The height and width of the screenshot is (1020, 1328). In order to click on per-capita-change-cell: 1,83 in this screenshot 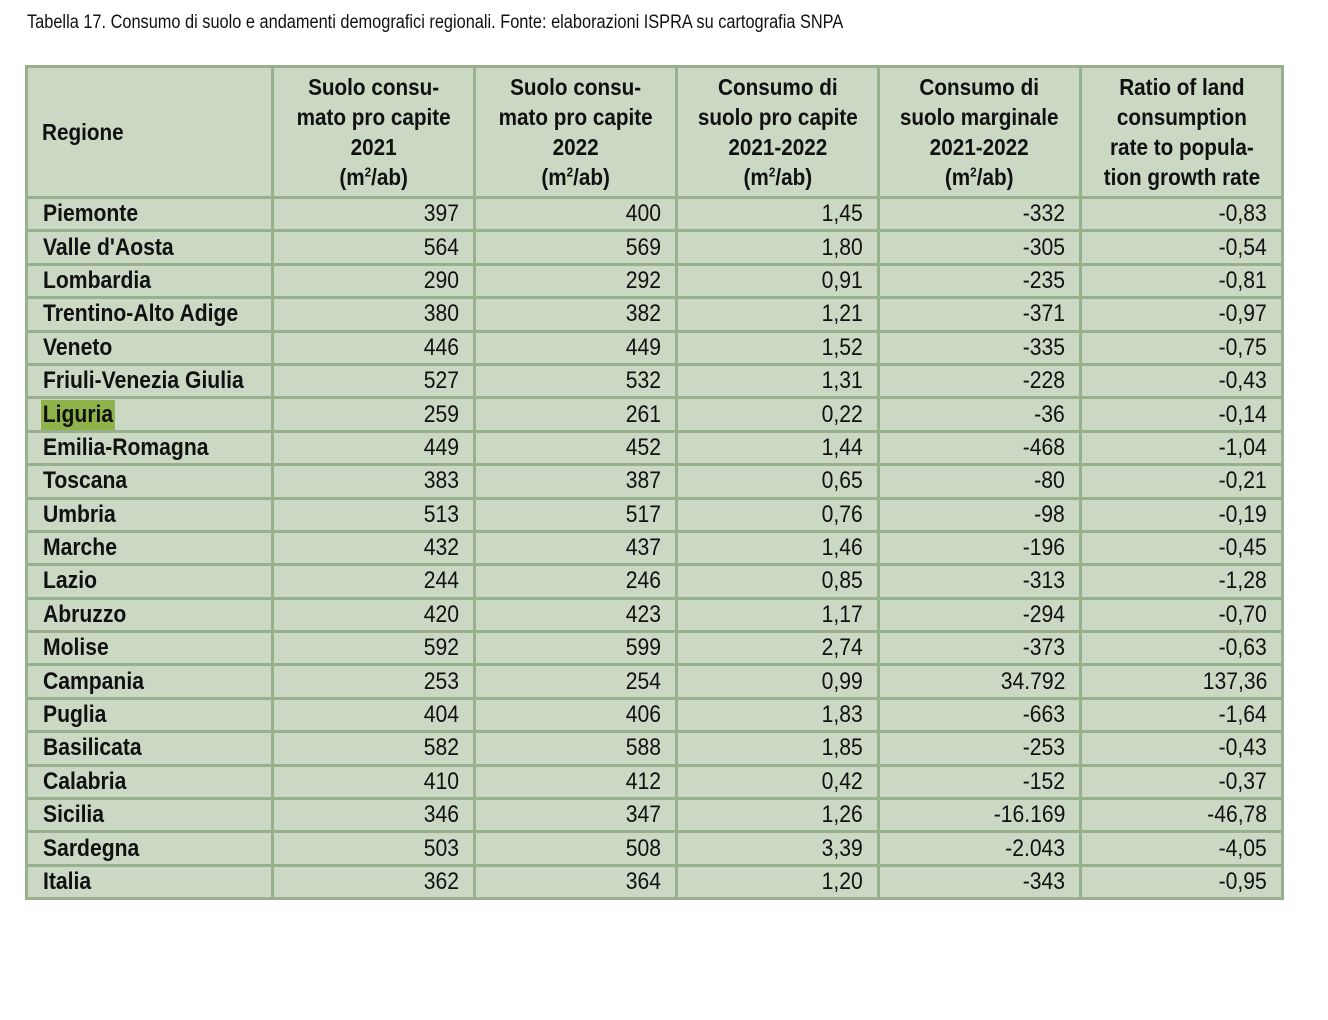, I will do `click(778, 715)`.